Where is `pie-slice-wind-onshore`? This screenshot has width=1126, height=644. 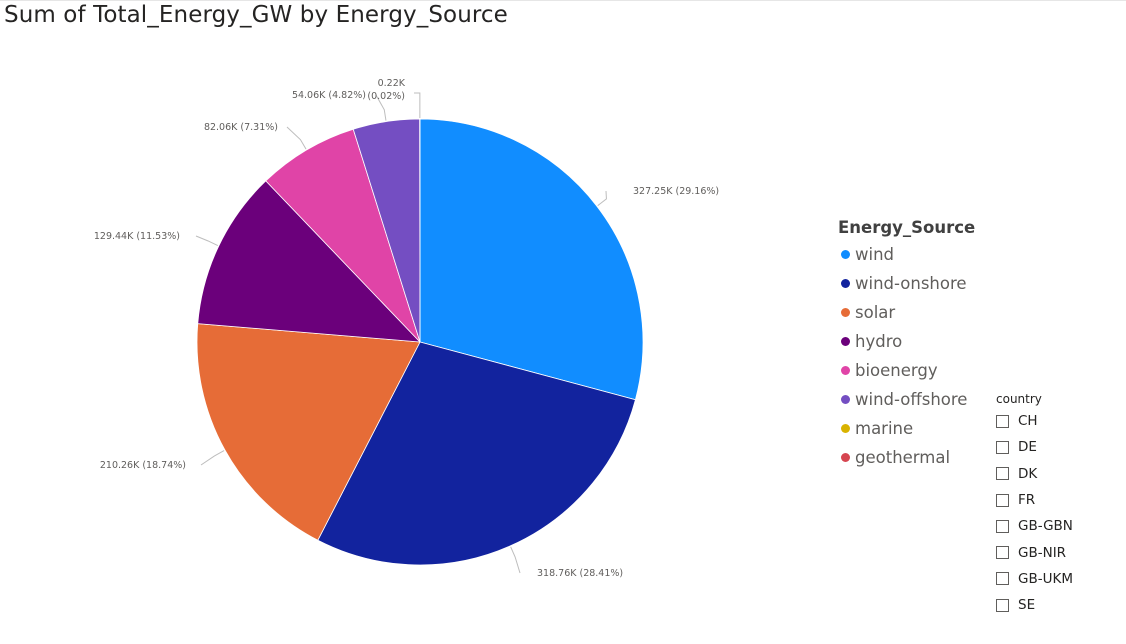 pie-slice-wind-onshore is located at coordinates (476, 453).